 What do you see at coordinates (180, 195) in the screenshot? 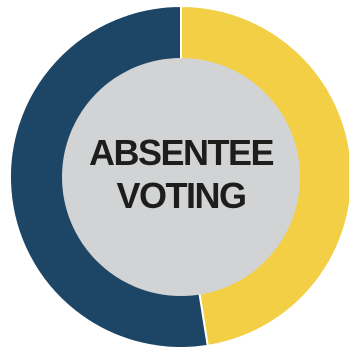
I see `center-label-line-2: VOTING` at bounding box center [180, 195].